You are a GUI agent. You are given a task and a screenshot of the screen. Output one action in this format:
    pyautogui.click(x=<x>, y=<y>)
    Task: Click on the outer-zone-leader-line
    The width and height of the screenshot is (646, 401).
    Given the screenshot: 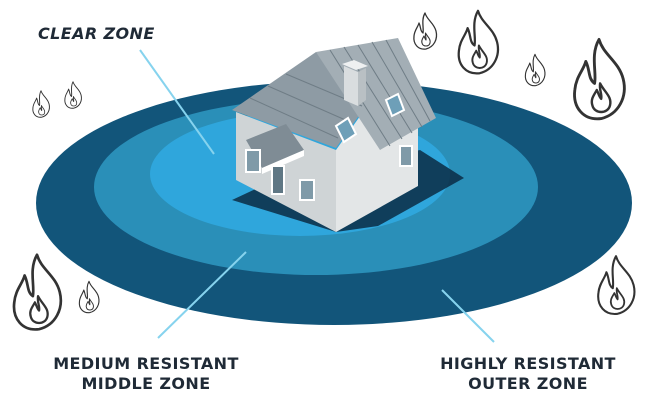 What is the action you would take?
    pyautogui.click(x=468, y=316)
    